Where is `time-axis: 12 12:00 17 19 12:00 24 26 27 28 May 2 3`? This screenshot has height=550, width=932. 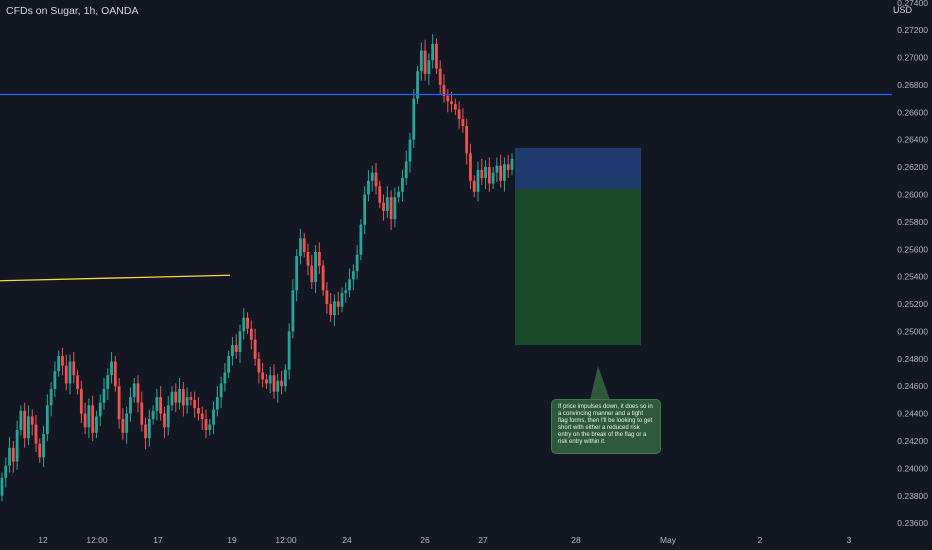
time-axis: 12 12:00 17 19 12:00 24 26 27 28 May 2 3 is located at coordinates (444, 540).